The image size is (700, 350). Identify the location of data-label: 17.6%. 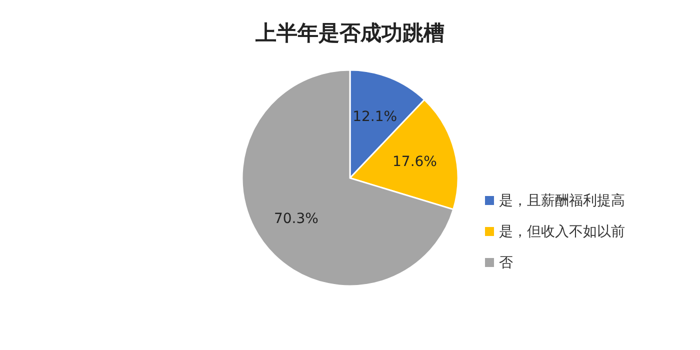
(414, 162).